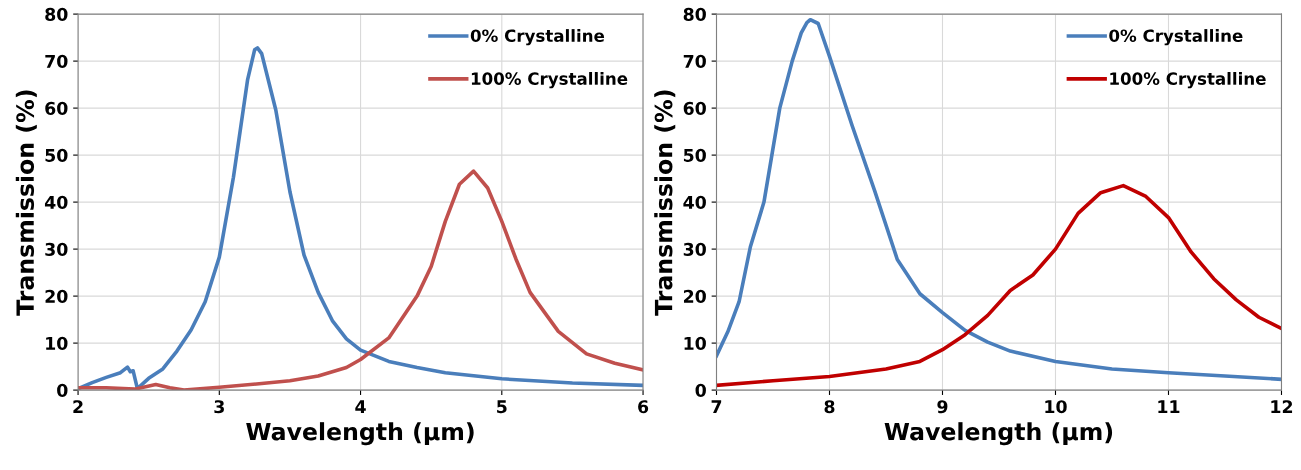  Describe the element at coordinates (1169, 407) in the screenshot. I see `x-tick-label: 11` at that location.